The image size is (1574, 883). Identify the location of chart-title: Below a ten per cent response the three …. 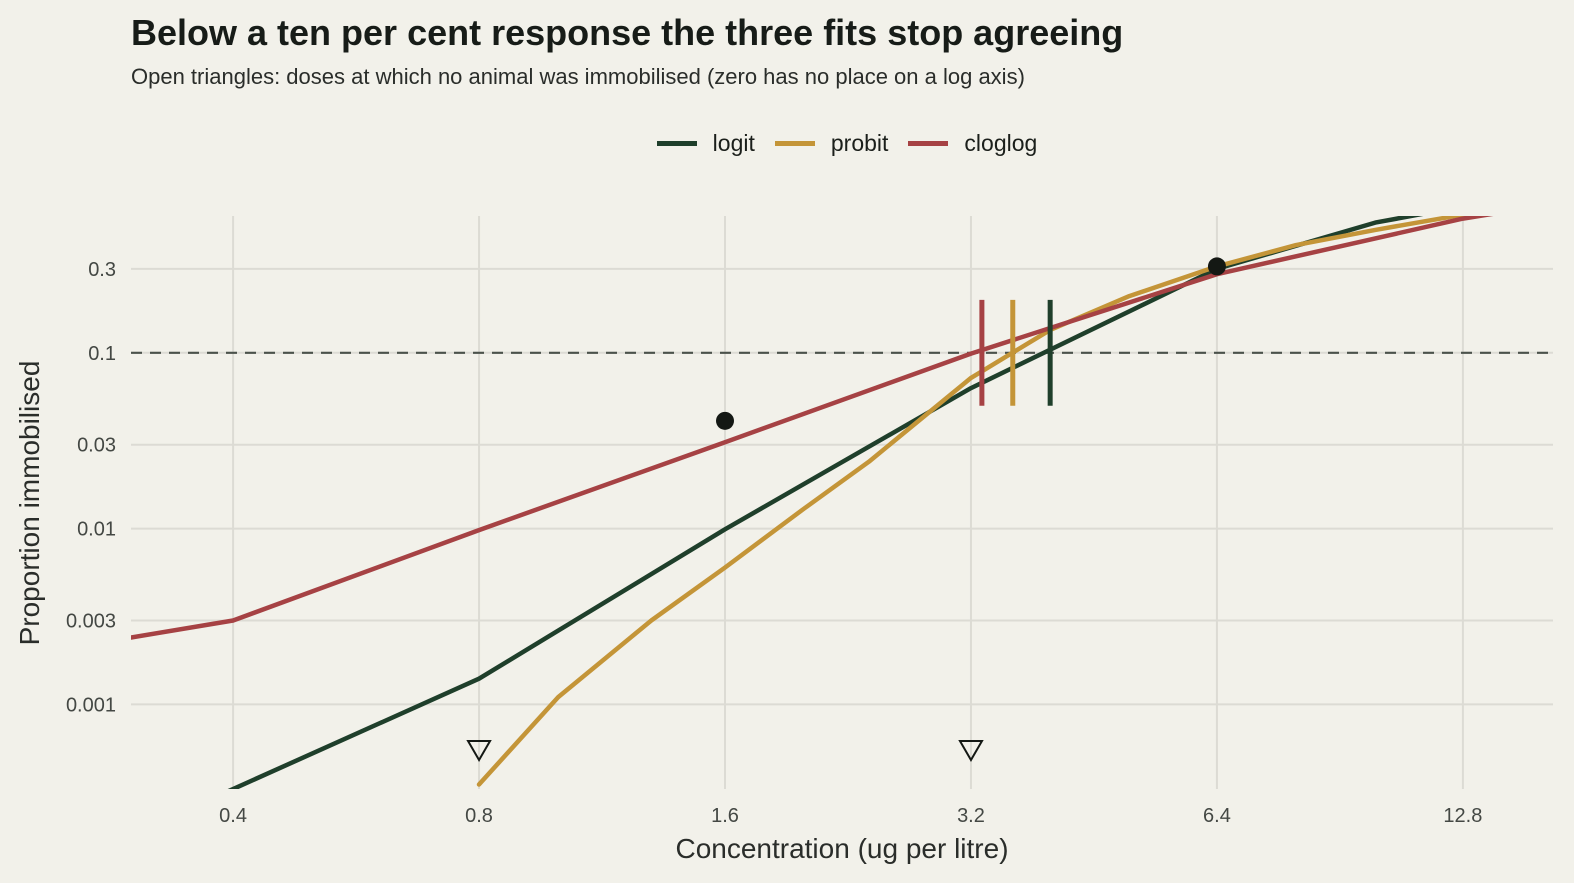
(627, 32).